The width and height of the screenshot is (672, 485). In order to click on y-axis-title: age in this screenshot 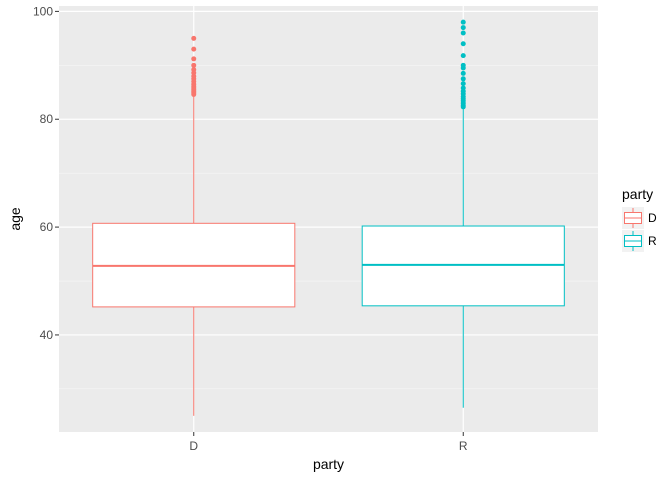, I will do `click(15, 219)`.